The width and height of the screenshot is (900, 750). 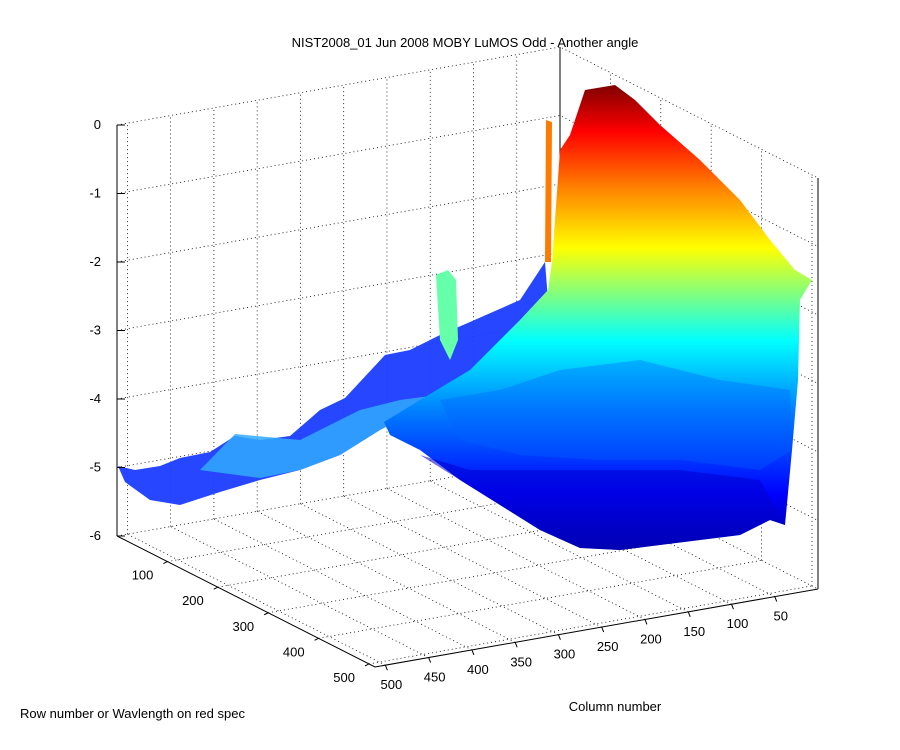 What do you see at coordinates (243, 626) in the screenshot?
I see `y-tick-label: 300` at bounding box center [243, 626].